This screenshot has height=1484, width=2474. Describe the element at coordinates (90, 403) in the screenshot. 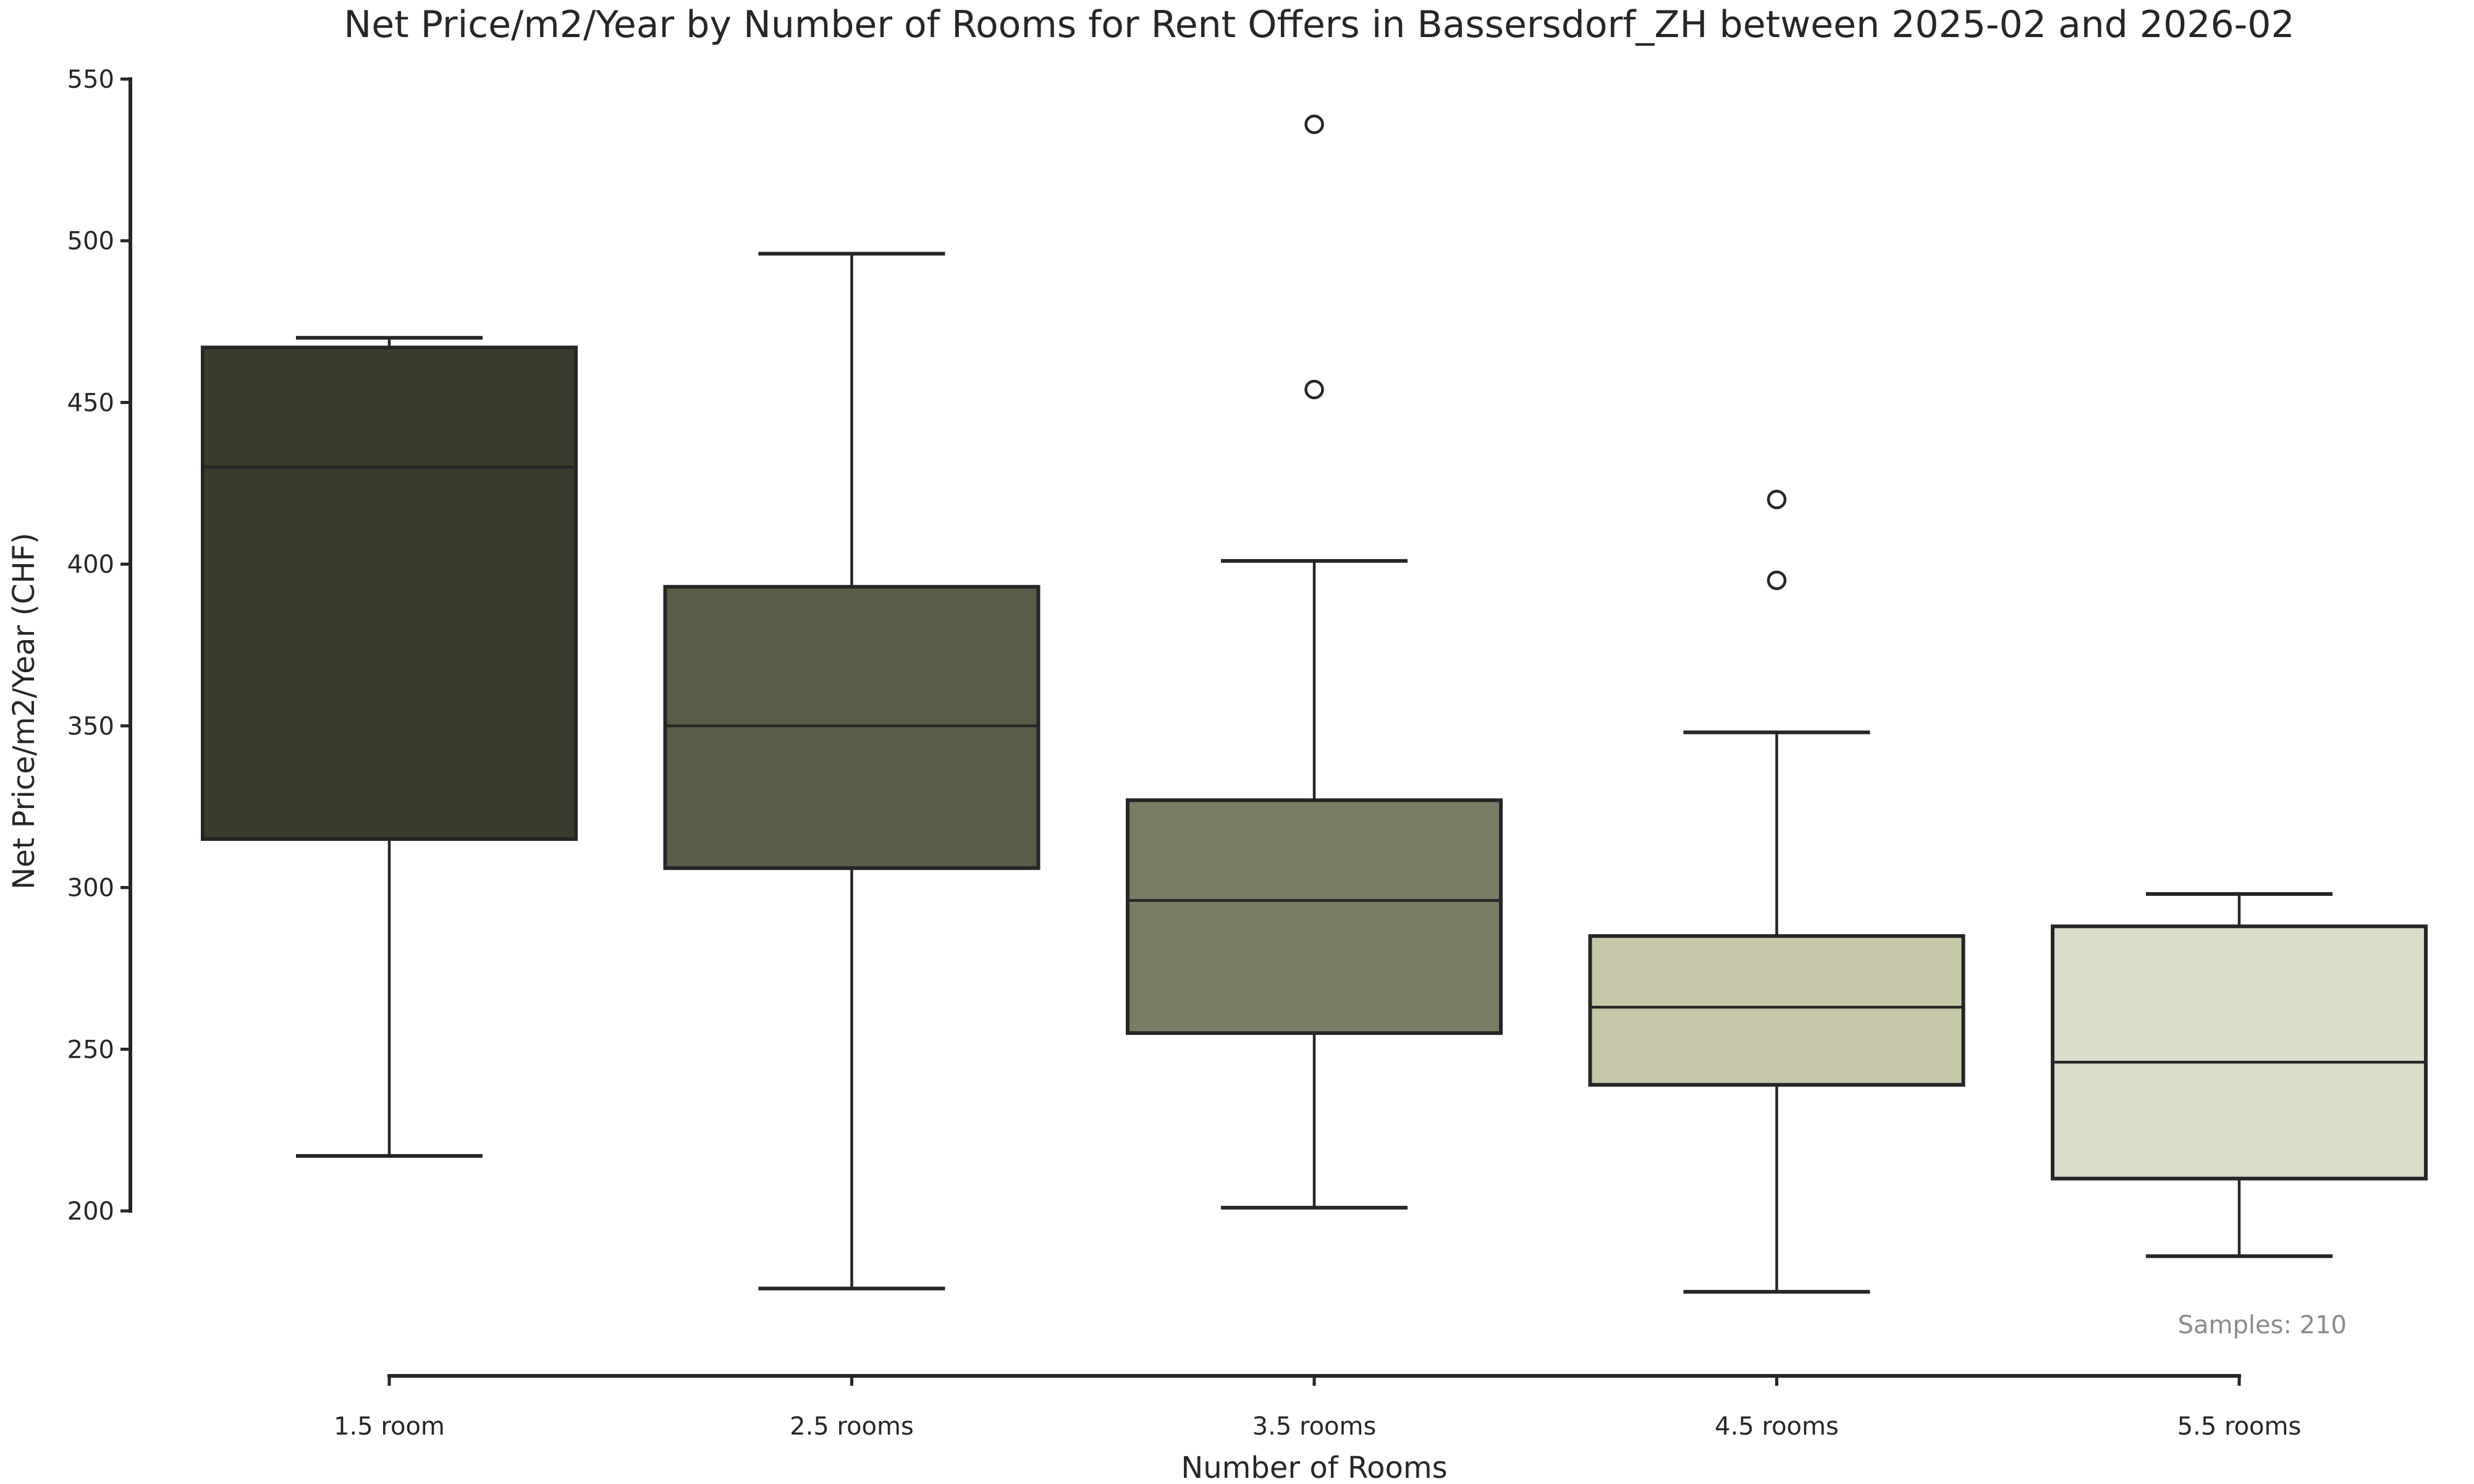

I see `y-tick-label: 450` at that location.